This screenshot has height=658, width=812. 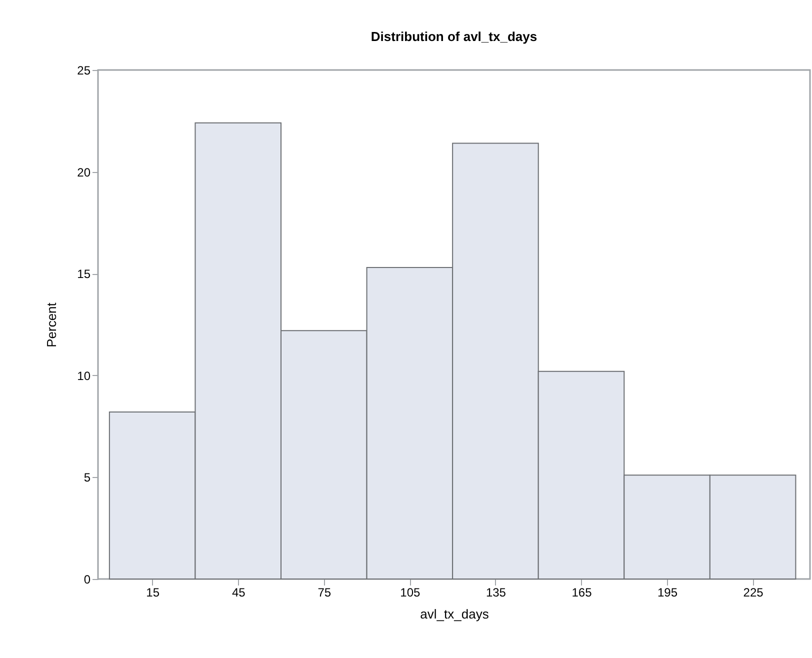 What do you see at coordinates (753, 593) in the screenshot?
I see `x-tick-label: 225` at bounding box center [753, 593].